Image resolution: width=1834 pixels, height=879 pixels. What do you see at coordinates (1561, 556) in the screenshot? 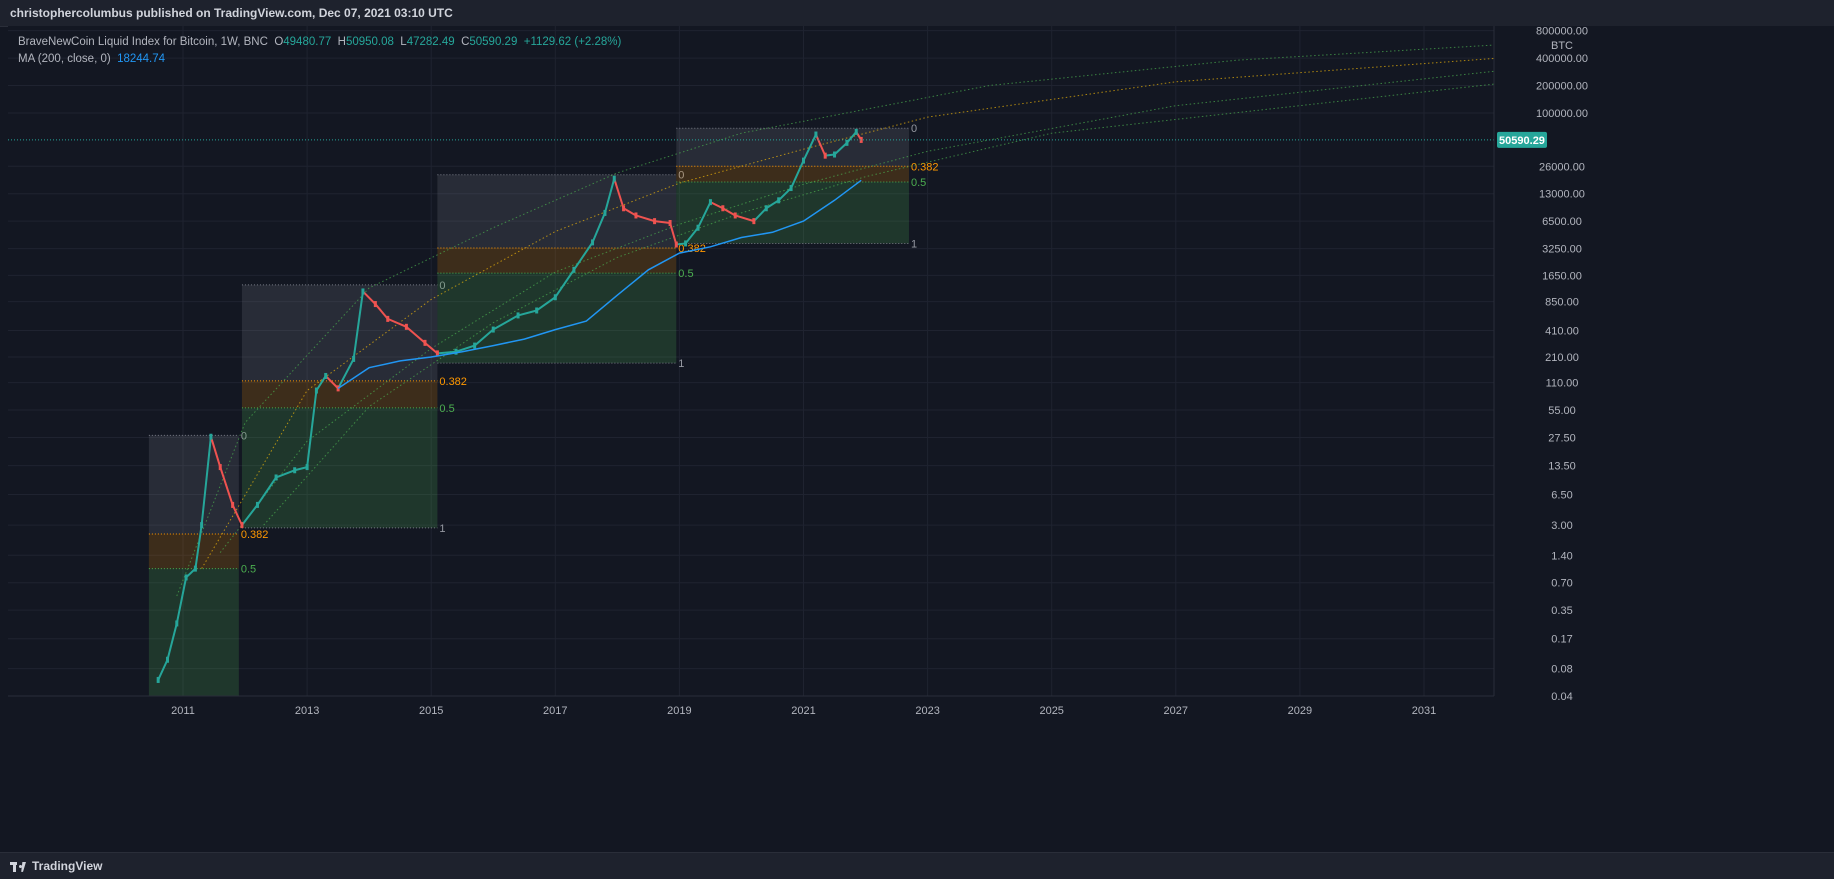
I see `y-tick-label: 1.40` at bounding box center [1561, 556].